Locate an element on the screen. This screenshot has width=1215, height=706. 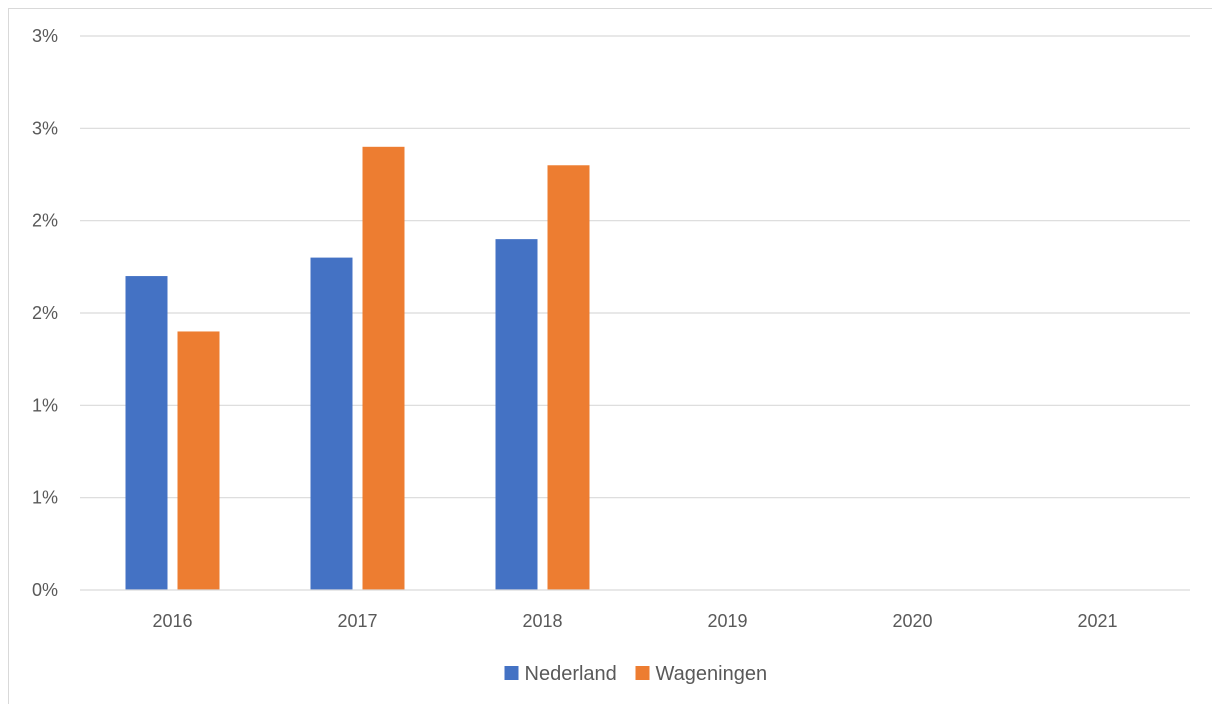
x-tick-label: 2016 is located at coordinates (172, 621).